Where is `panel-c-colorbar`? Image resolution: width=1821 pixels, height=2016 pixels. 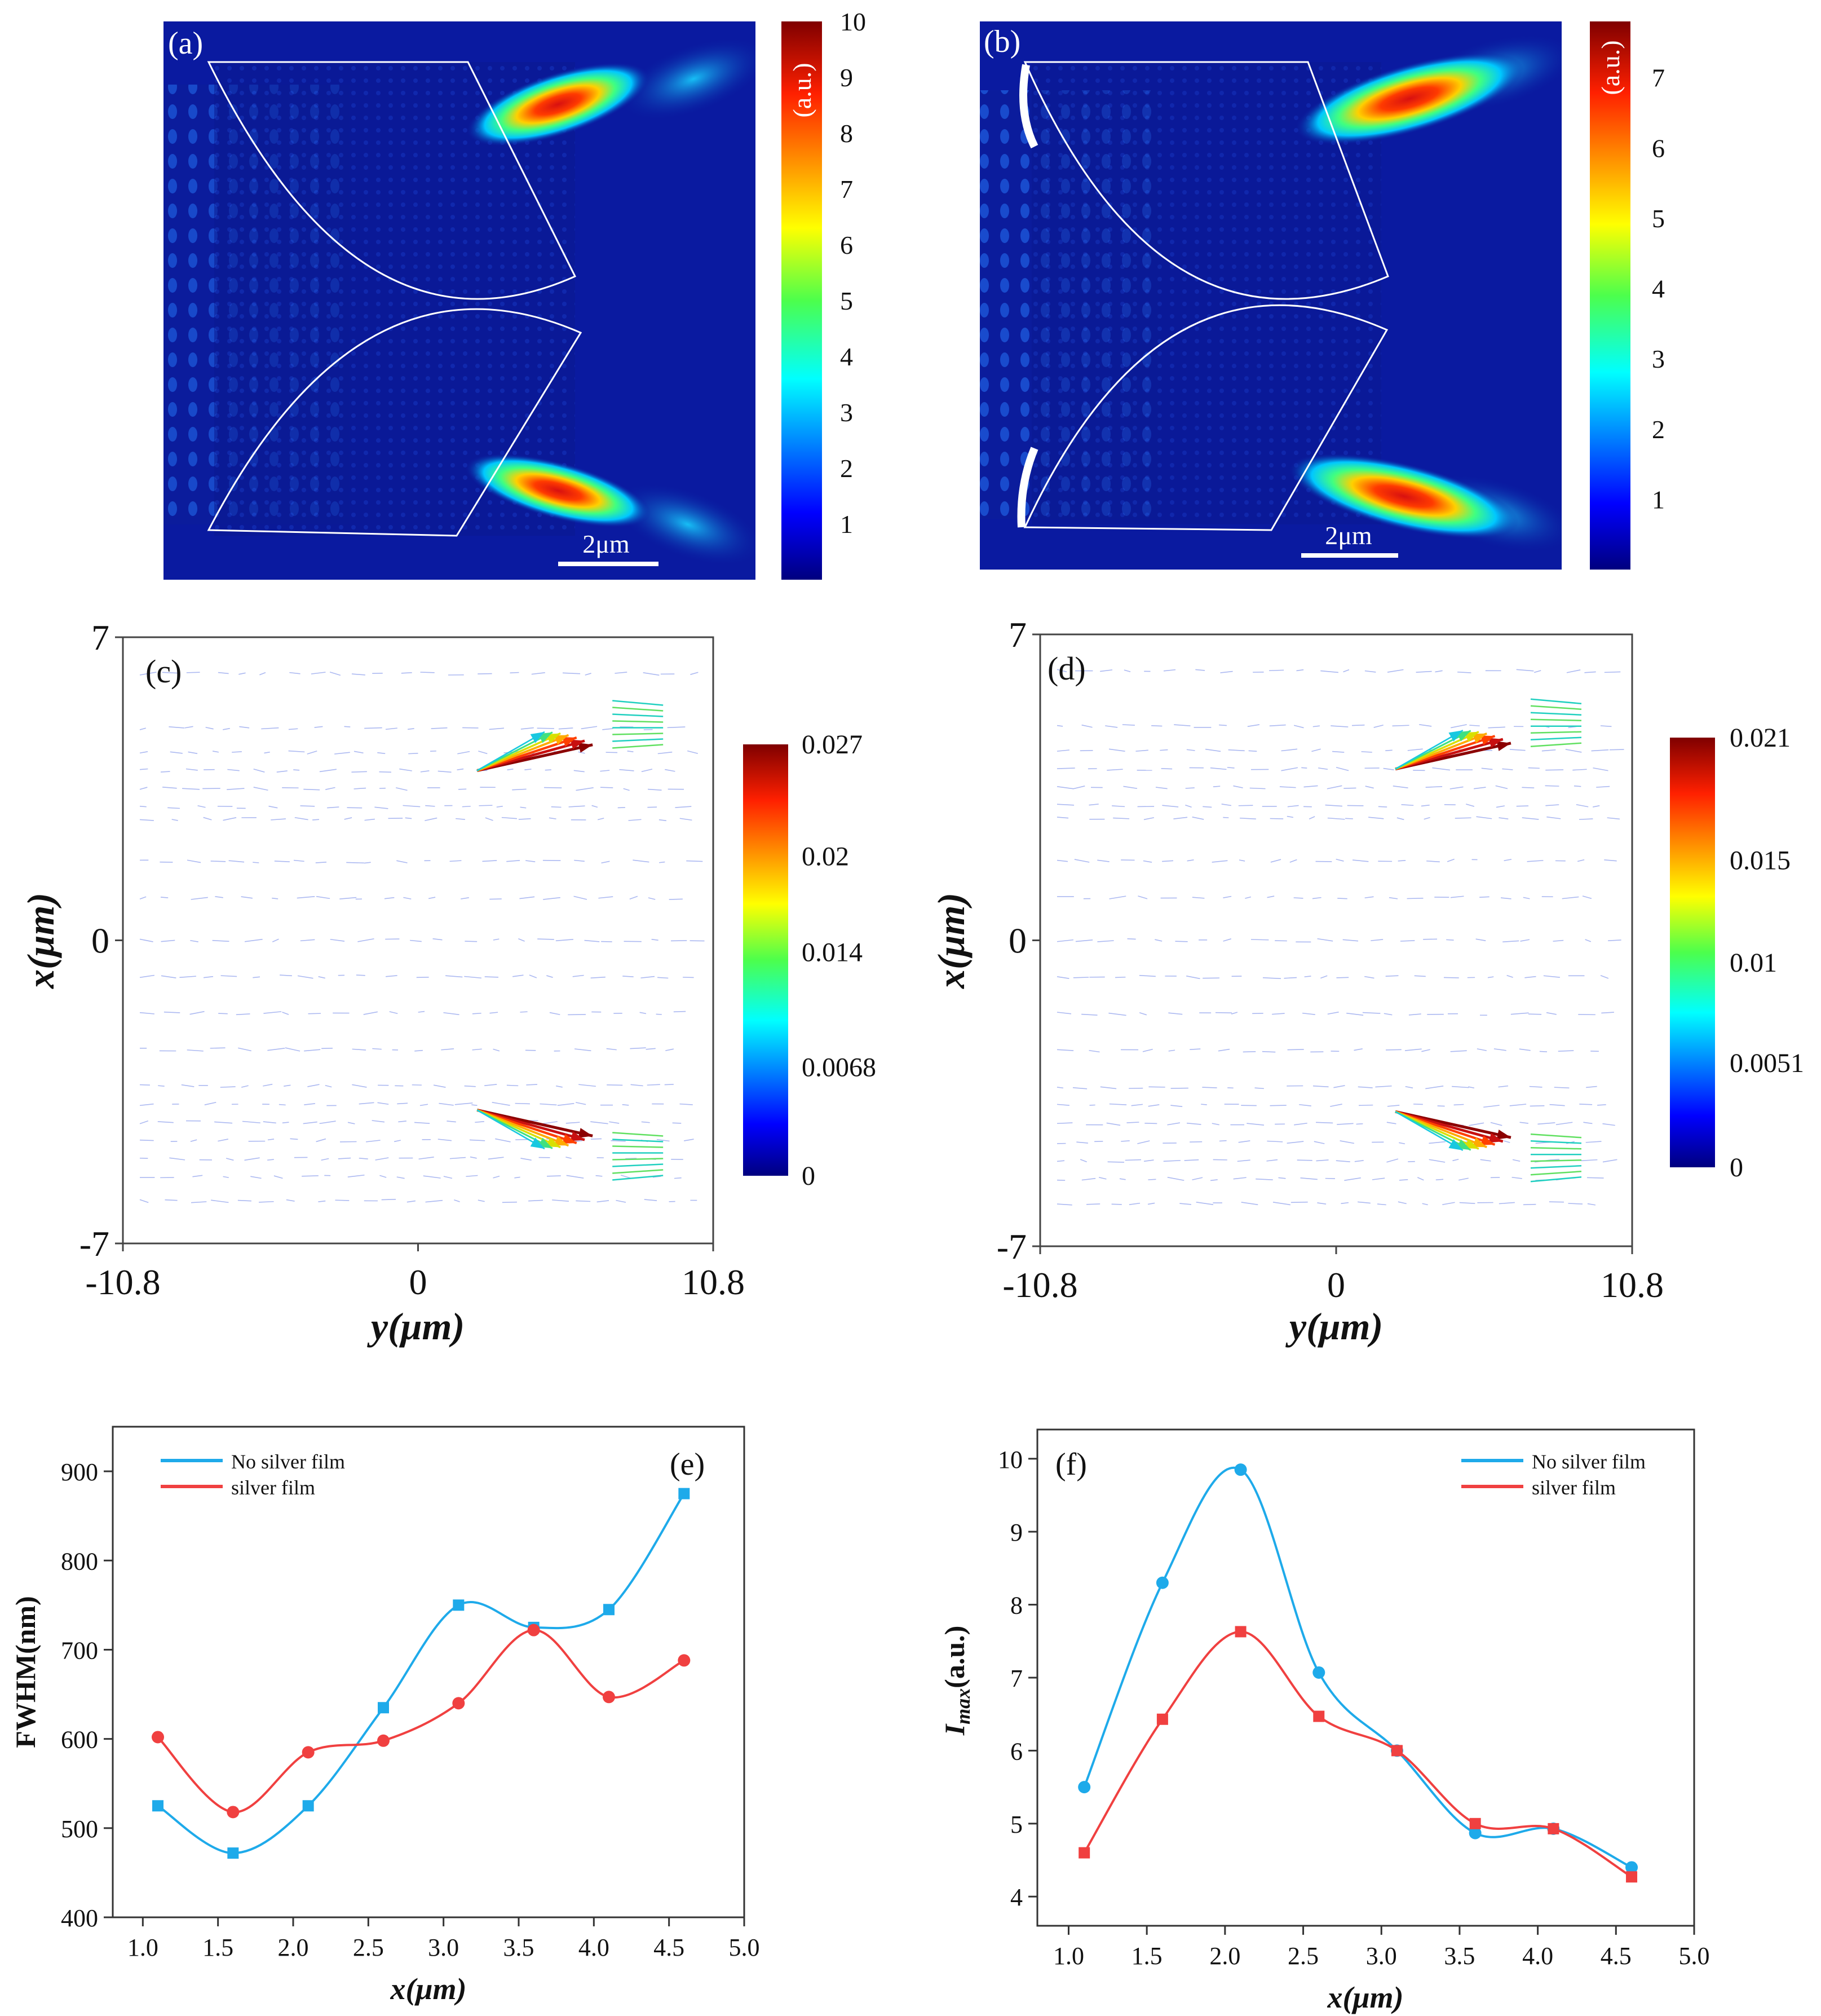 panel-c-colorbar is located at coordinates (765, 960).